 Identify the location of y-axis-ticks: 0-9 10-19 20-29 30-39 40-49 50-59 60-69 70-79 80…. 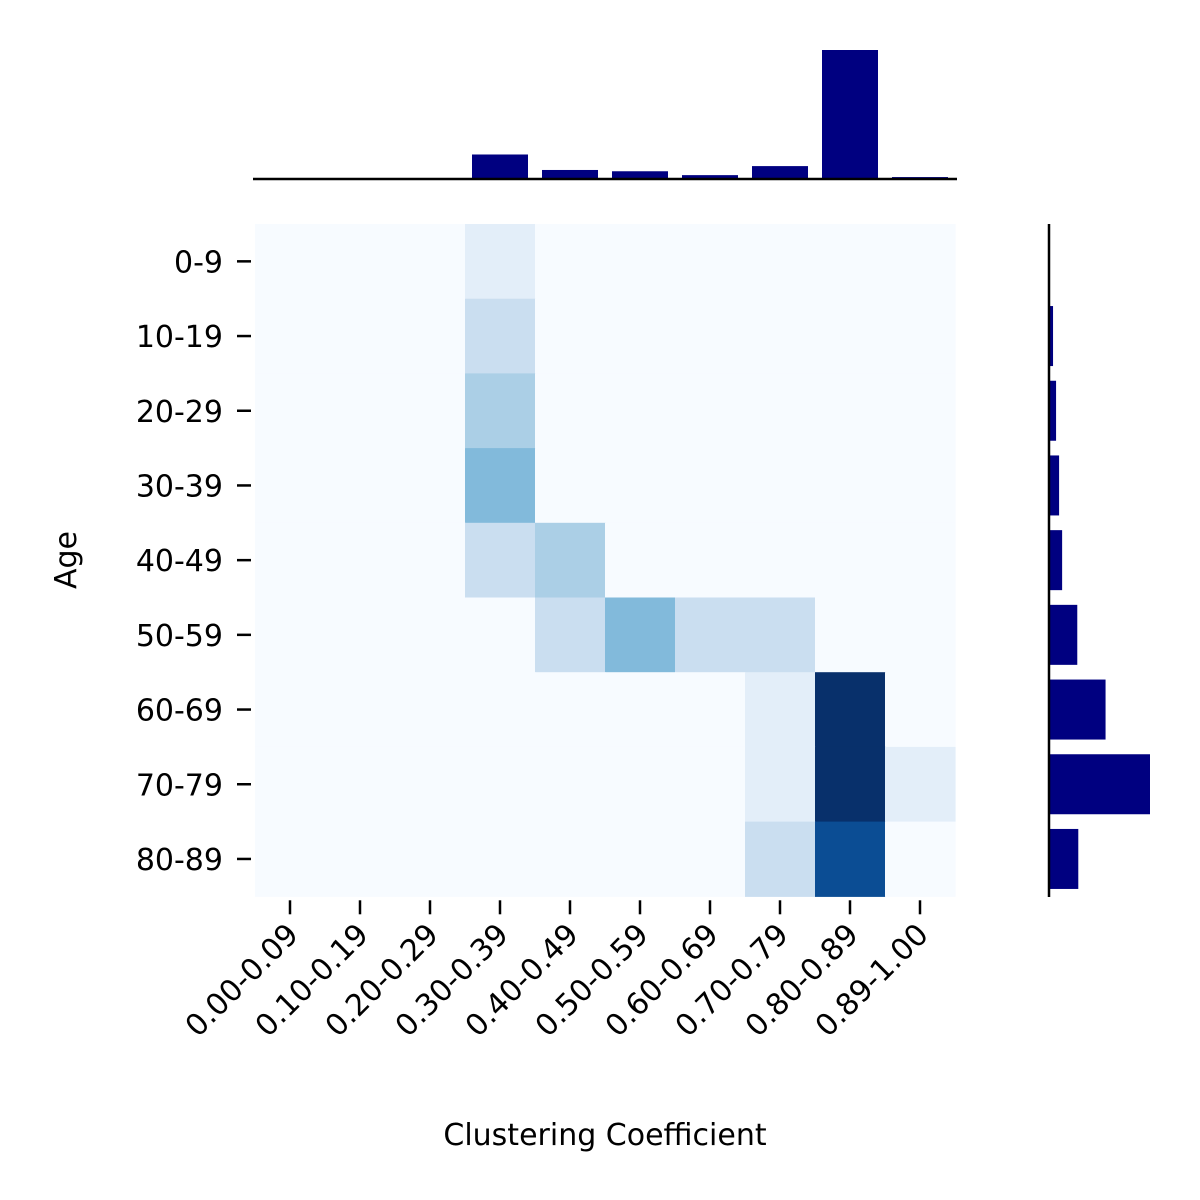
(193, 561).